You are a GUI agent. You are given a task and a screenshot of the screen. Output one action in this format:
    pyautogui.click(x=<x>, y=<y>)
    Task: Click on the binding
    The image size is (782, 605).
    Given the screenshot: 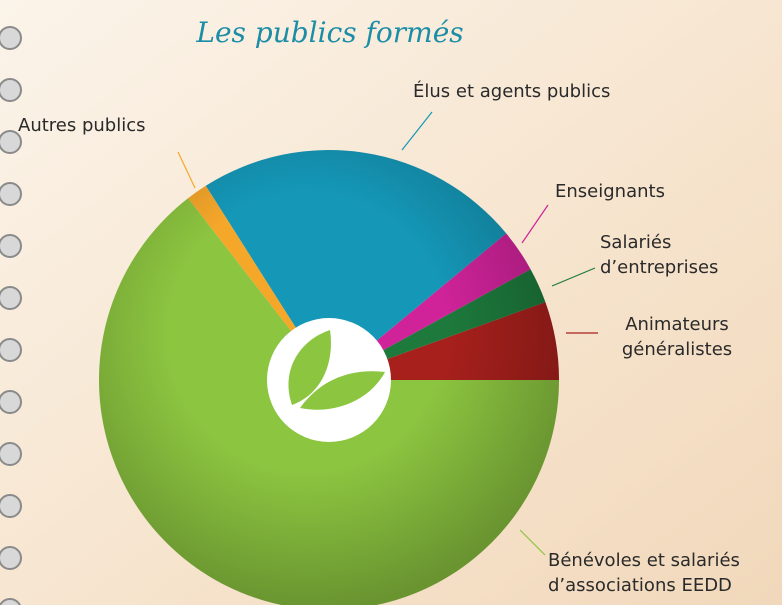 What is the action you would take?
    pyautogui.click(x=11, y=315)
    